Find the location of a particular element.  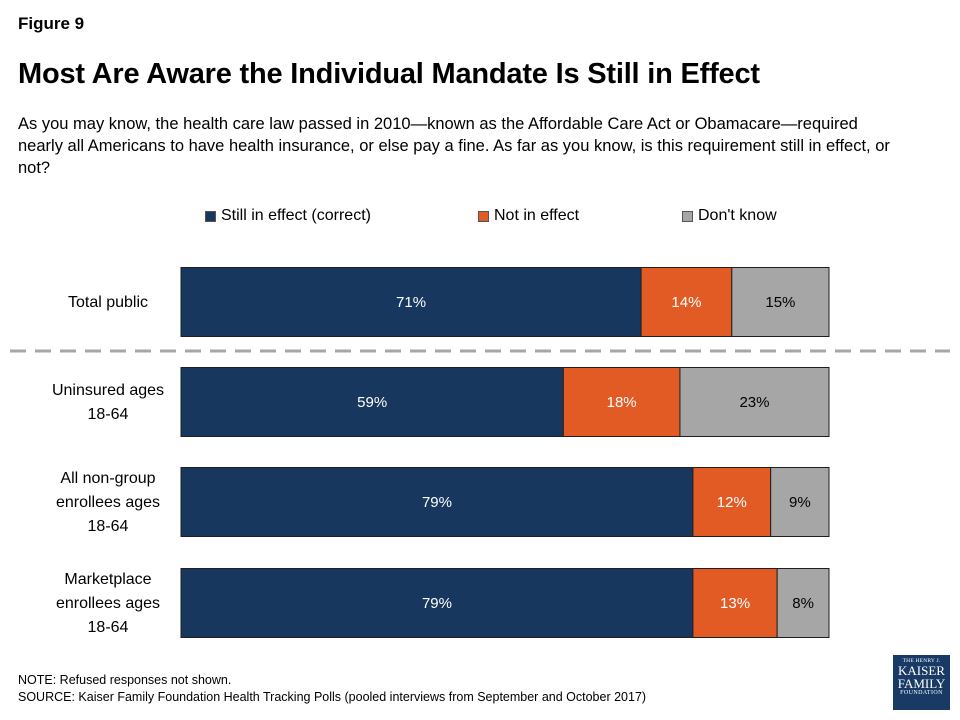

legend-item-still-in-effect: Still in effect (correct) is located at coordinates (288, 216).